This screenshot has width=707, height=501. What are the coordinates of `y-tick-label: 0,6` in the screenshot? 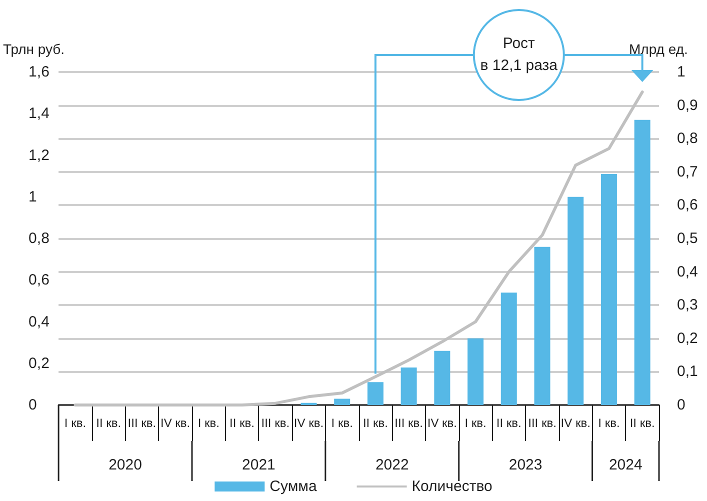 It's located at (39, 280).